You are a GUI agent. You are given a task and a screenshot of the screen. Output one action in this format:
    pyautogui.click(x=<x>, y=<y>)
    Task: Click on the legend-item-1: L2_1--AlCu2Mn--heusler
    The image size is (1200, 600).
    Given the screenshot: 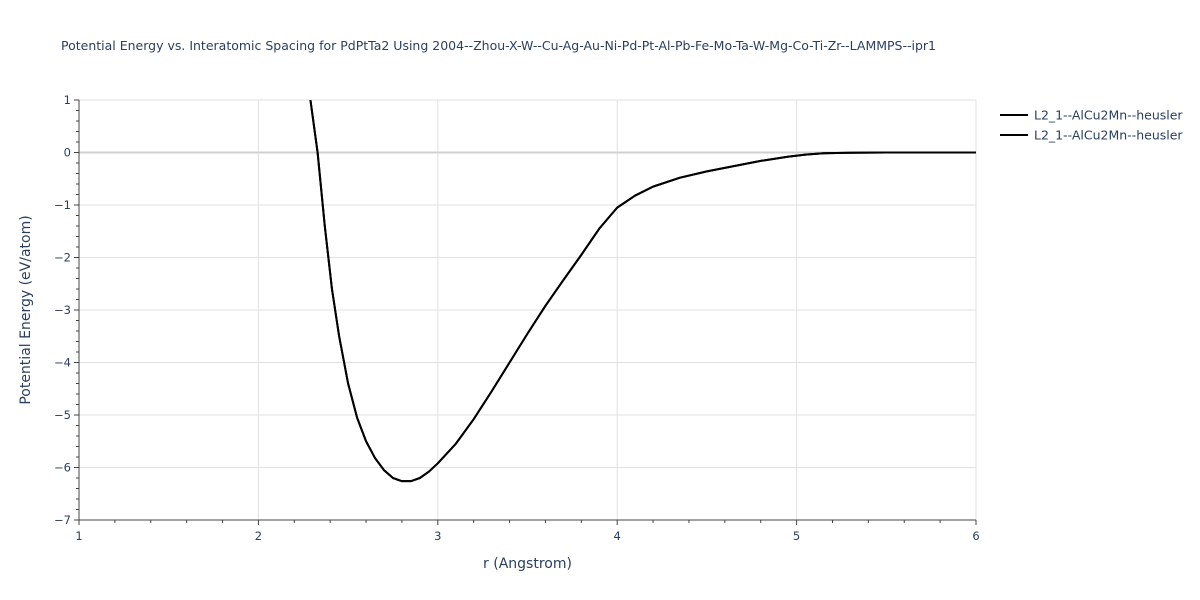 What is the action you would take?
    pyautogui.click(x=1091, y=115)
    